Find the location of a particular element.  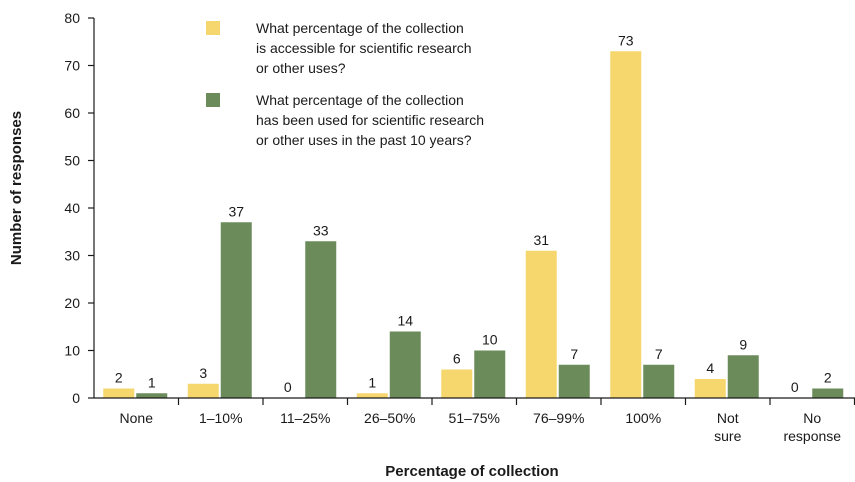

bar-value-label: 37 is located at coordinates (236, 211).